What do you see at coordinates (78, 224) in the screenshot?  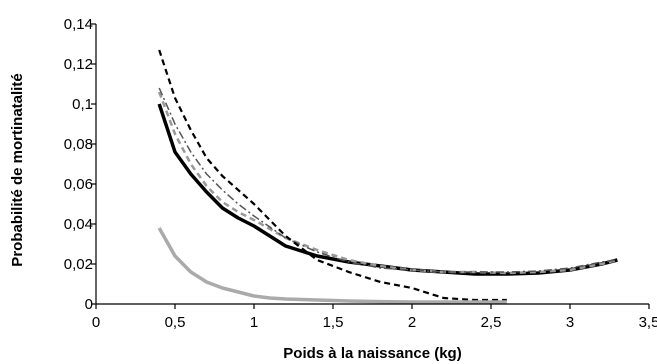 I see `y-tick-label: 0,04` at bounding box center [78, 224].